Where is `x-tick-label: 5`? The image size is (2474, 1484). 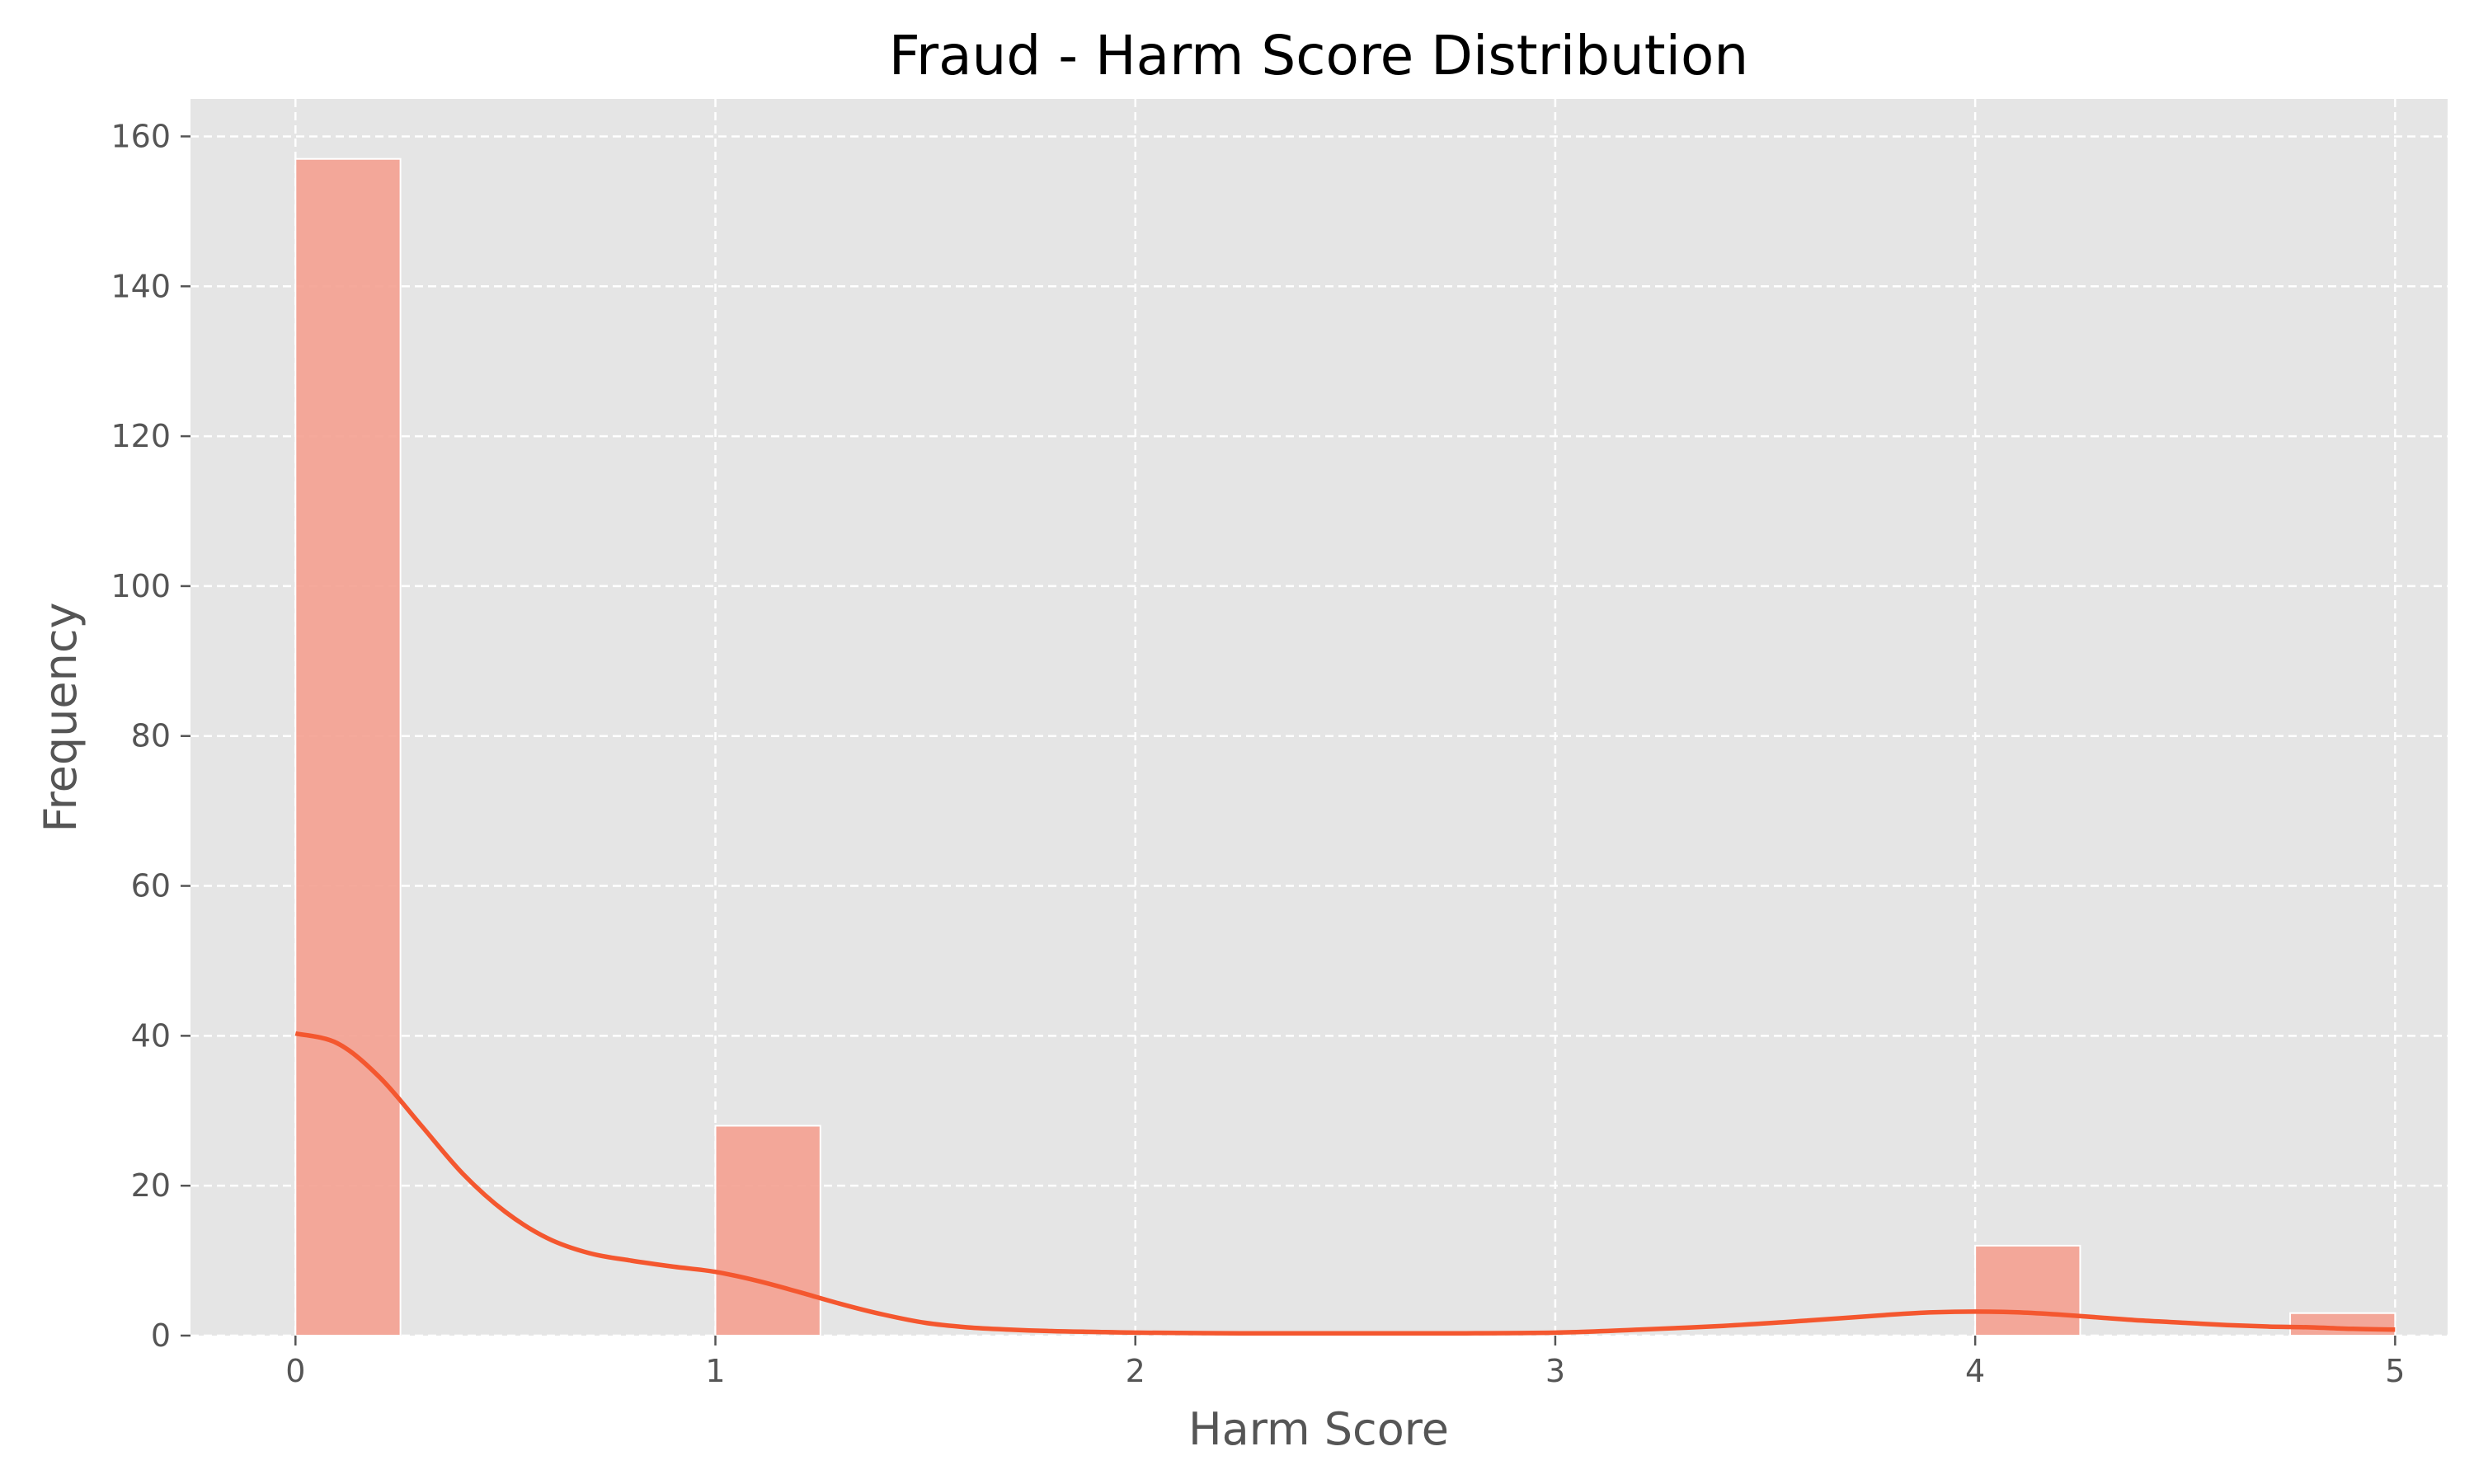 x-tick-label: 5 is located at coordinates (2395, 1371).